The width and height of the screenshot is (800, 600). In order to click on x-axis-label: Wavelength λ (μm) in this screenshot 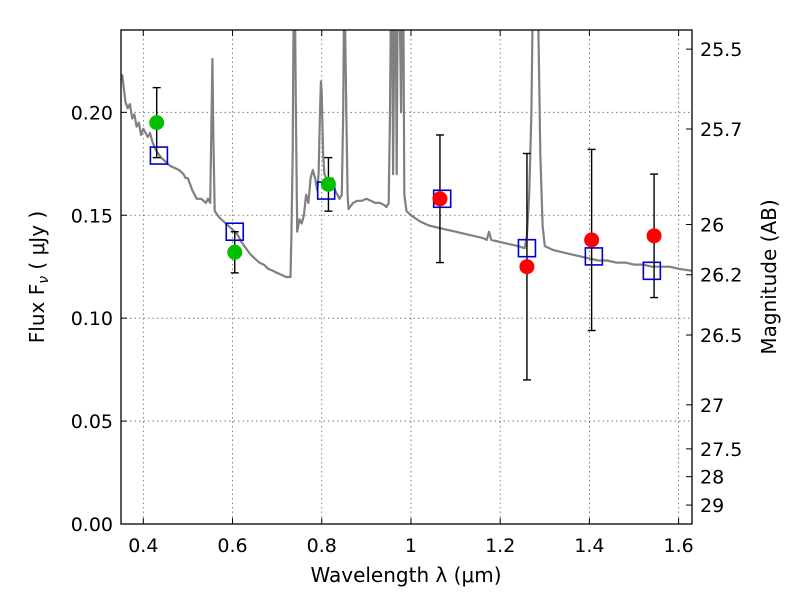, I will do `click(405, 575)`.